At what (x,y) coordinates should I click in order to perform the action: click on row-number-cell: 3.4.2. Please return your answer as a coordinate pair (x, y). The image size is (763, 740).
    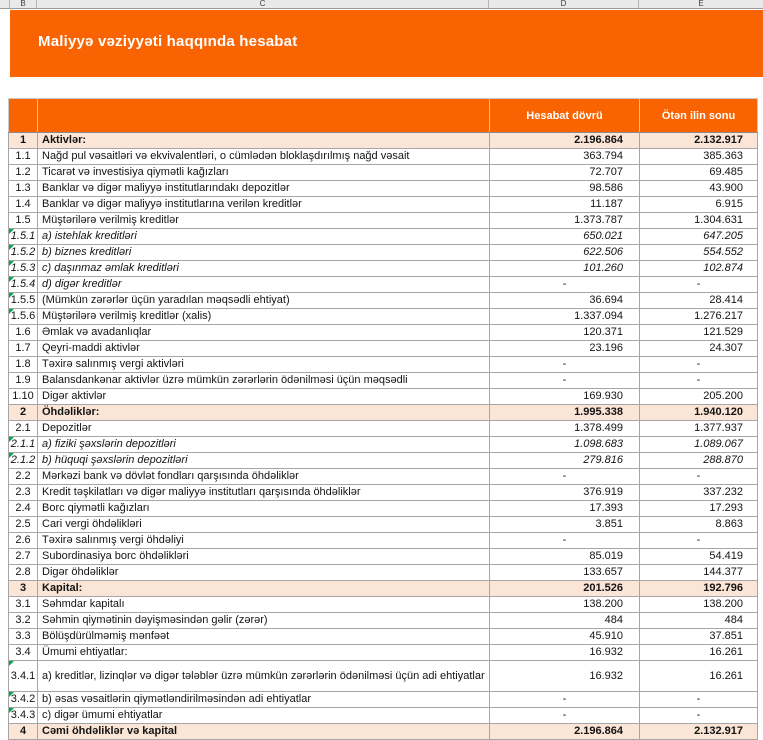
    Looking at the image, I should click on (23, 699).